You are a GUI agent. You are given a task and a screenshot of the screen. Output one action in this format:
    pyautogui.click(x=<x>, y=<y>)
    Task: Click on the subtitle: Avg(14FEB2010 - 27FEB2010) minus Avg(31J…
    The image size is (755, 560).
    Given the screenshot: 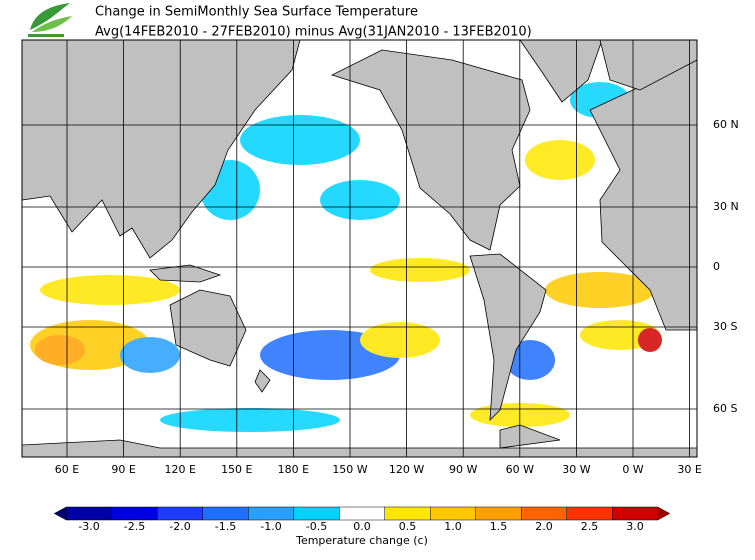 What is the action you would take?
    pyautogui.click(x=313, y=32)
    